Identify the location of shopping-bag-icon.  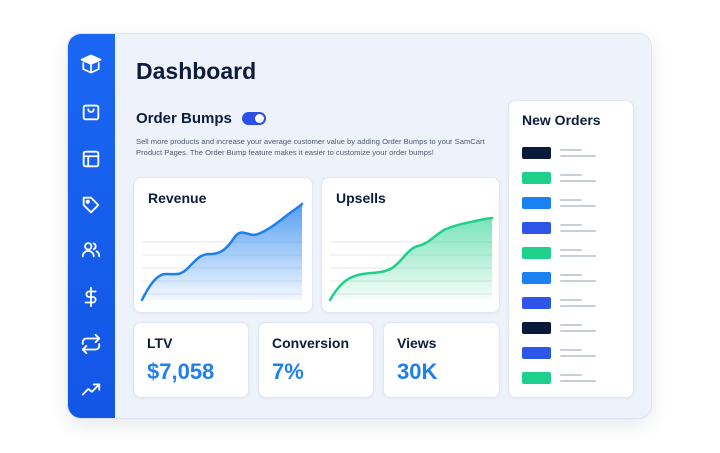
(91, 112).